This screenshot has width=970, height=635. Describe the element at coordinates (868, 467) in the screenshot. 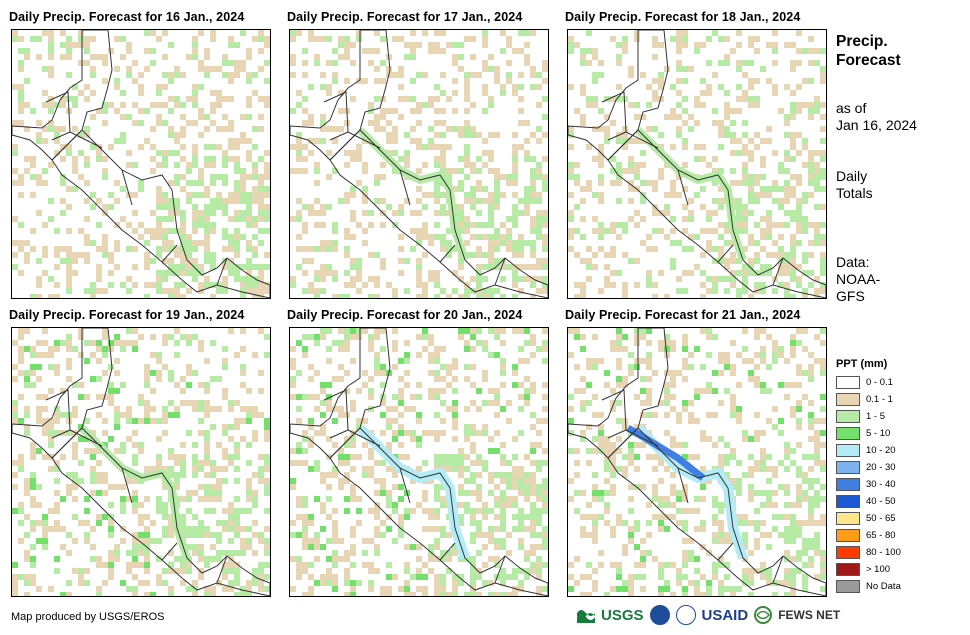

I see `legend-item: 20 - 30` at that location.